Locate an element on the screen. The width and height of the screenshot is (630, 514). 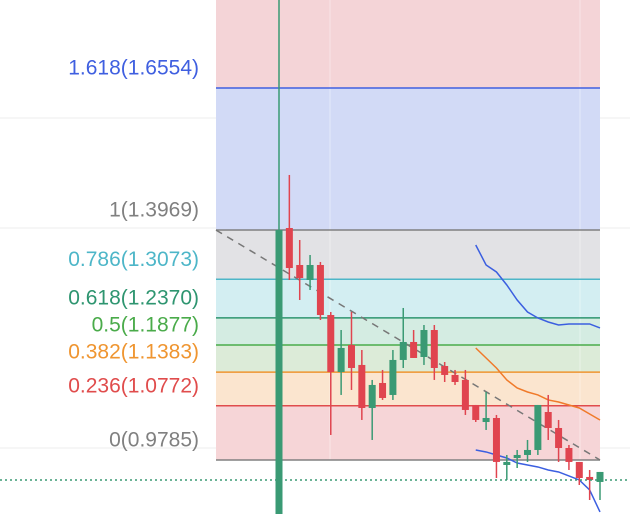
fib-level-label: 0.236(1.0772) is located at coordinates (133, 385).